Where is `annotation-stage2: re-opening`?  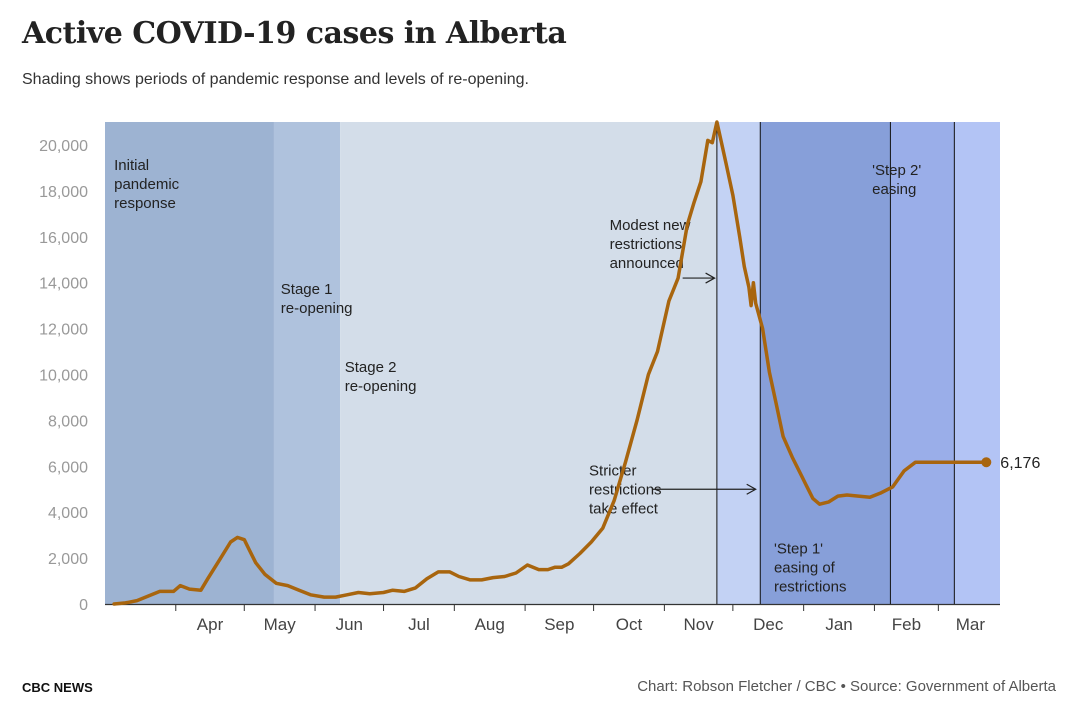 annotation-stage2: re-opening is located at coordinates (381, 386).